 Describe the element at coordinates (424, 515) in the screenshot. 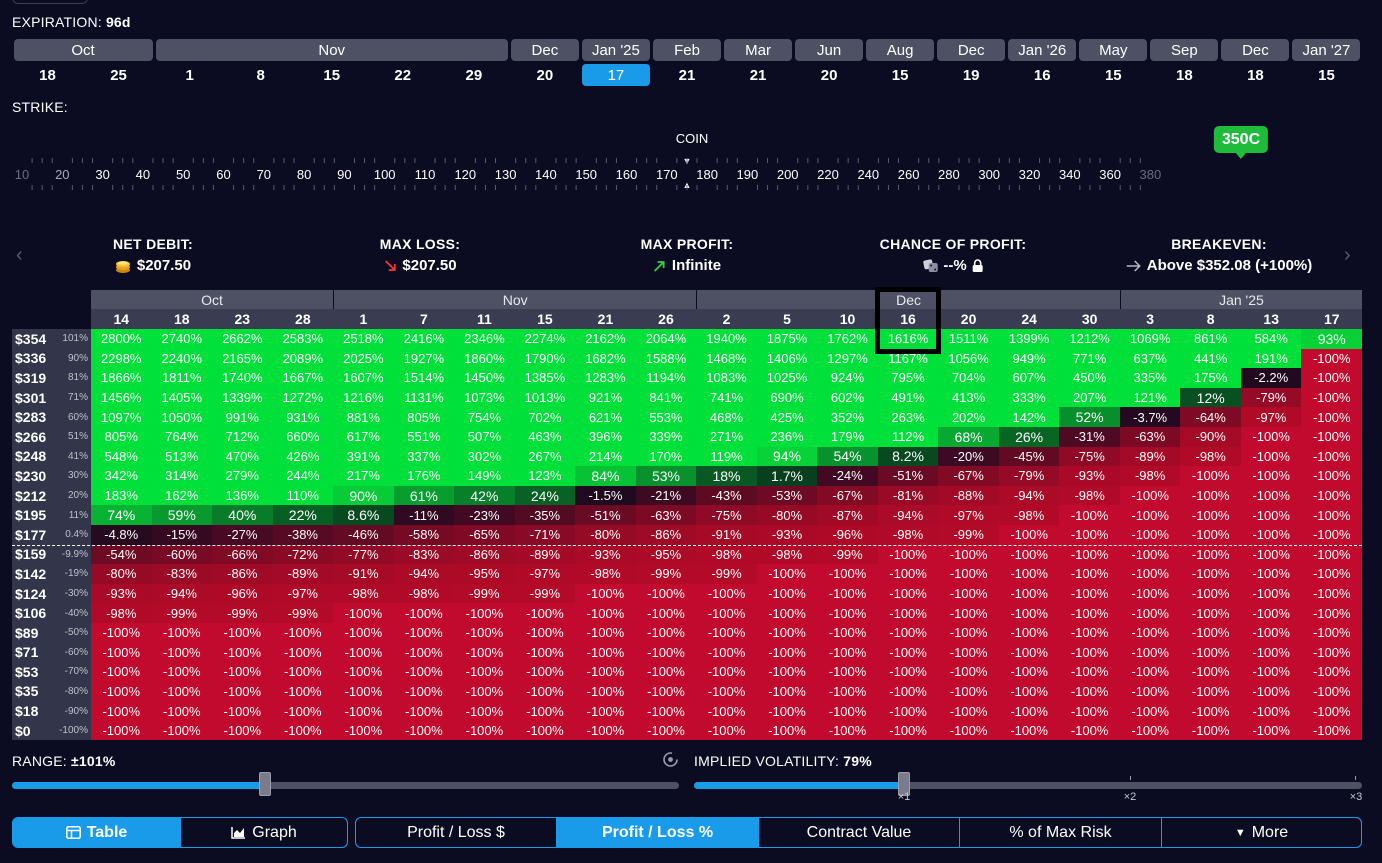

I see `table-cell: -11%` at that location.